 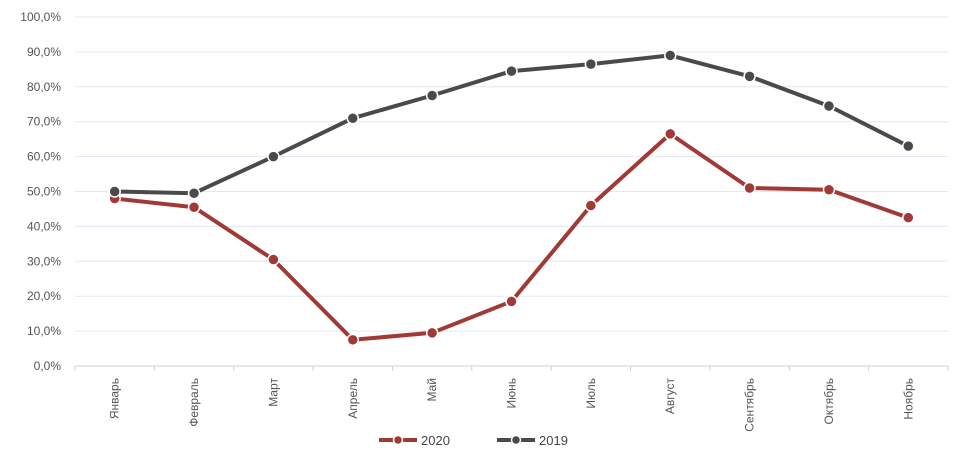 What do you see at coordinates (44, 122) in the screenshot?
I see `y-tick-label: 70,0%` at bounding box center [44, 122].